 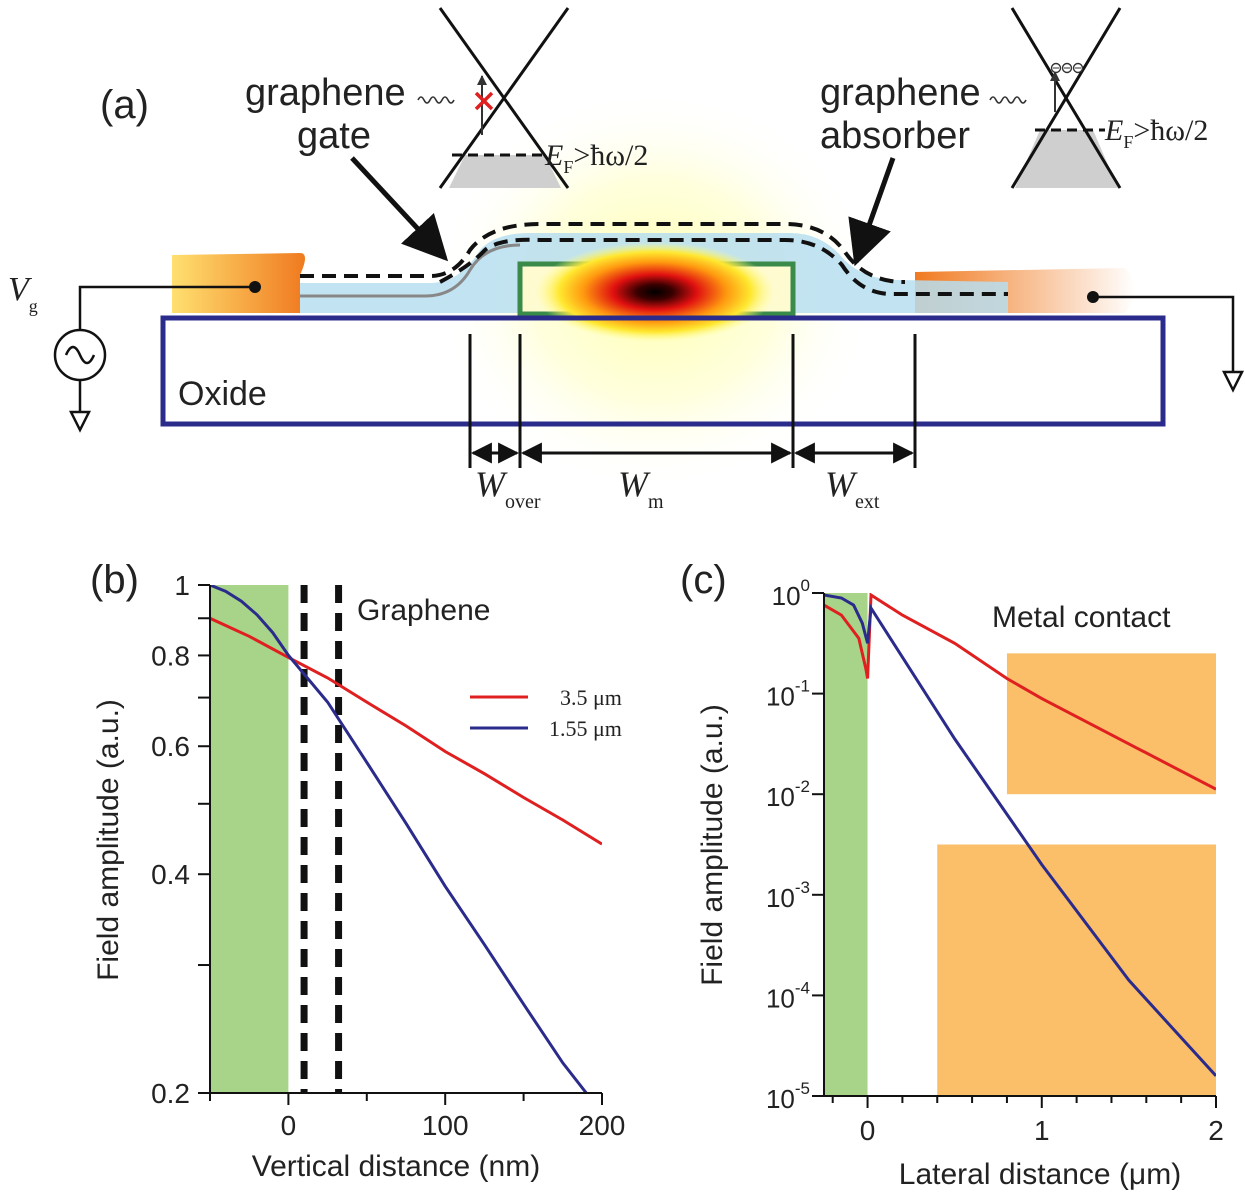 I want to click on left-photon-wave-icon, so click(x=436, y=100).